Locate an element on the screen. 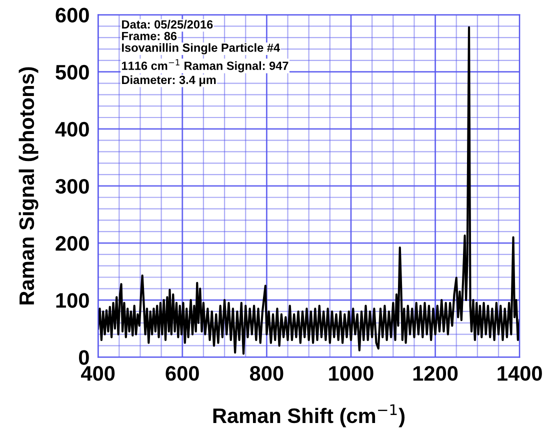 The width and height of the screenshot is (551, 435). annotation: 1116 cm$^{−1}$ Raman Signal: 947 is located at coordinates (205, 65).